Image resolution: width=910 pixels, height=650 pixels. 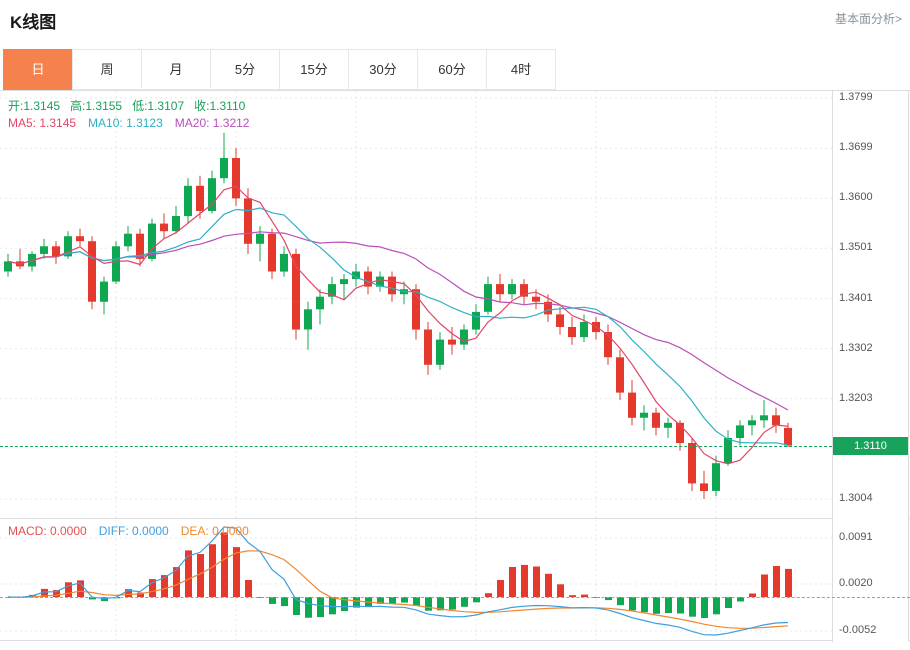 I want to click on ohlc-legend: 开:1.3145 高:1.3155 低:1.3107 收:1.3110, so click(x=131, y=105).